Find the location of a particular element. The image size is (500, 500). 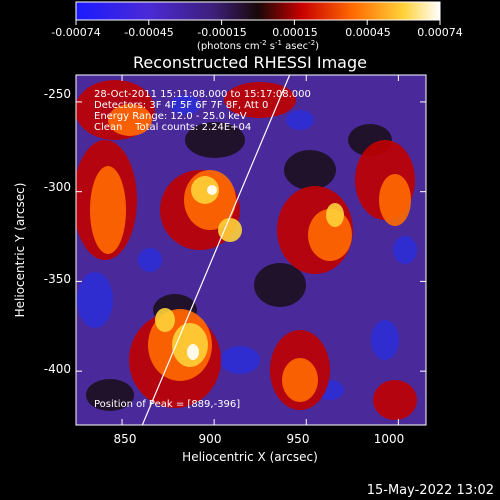

x-tick-label-2: 950 is located at coordinates (298, 439).